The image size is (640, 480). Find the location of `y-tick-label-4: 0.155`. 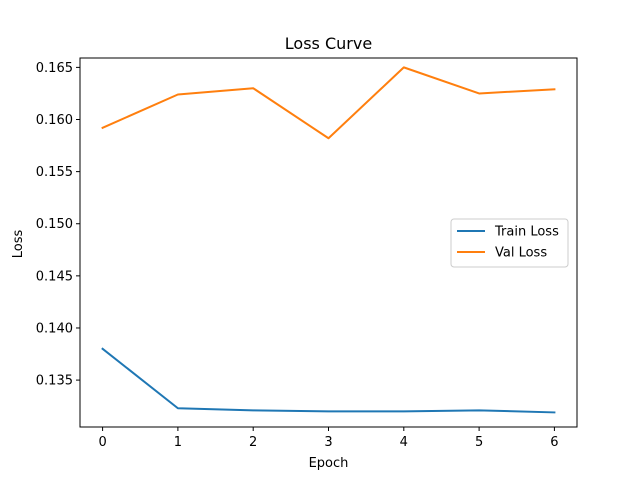

y-tick-label-4: 0.155 is located at coordinates (54, 172).